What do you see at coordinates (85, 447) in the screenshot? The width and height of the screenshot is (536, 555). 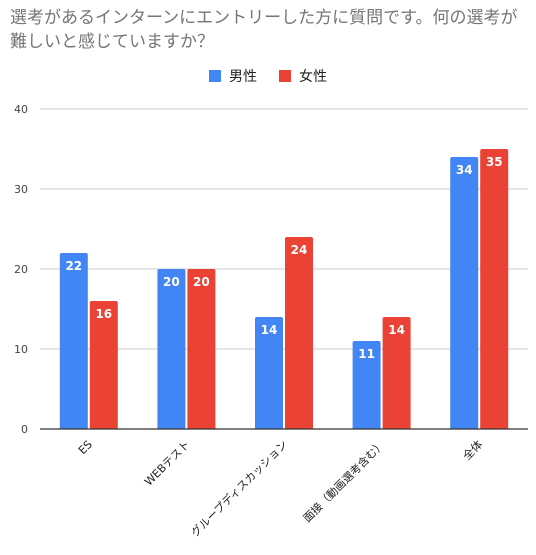 I see `x-tick-label: ES` at bounding box center [85, 447].